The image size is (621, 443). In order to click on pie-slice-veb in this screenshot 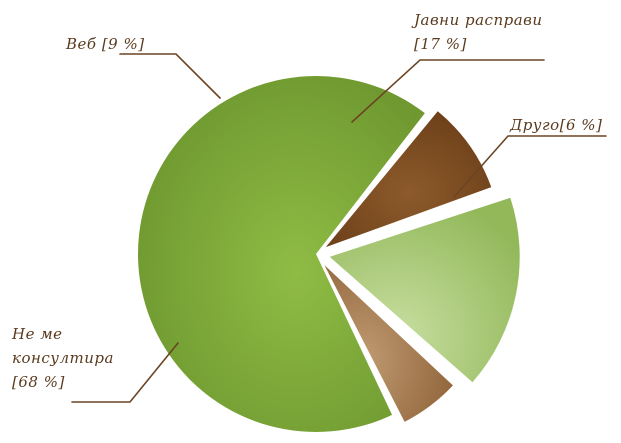, I will do `click(408, 179)`.